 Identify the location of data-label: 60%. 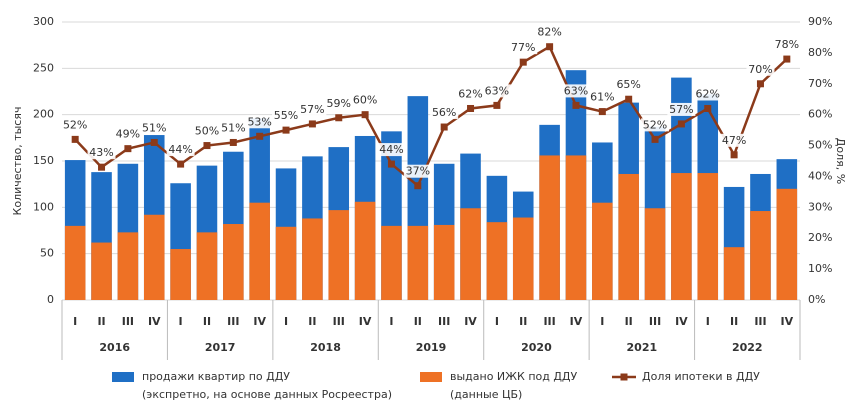
(365, 100).